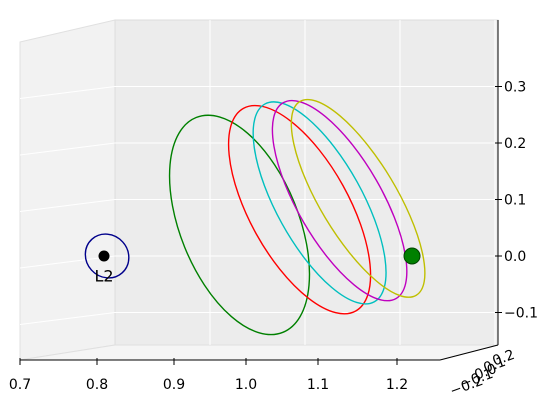 The height and width of the screenshot is (403, 540). What do you see at coordinates (246, 385) in the screenshot?
I see `x-tick-label: 1.0` at bounding box center [246, 385].